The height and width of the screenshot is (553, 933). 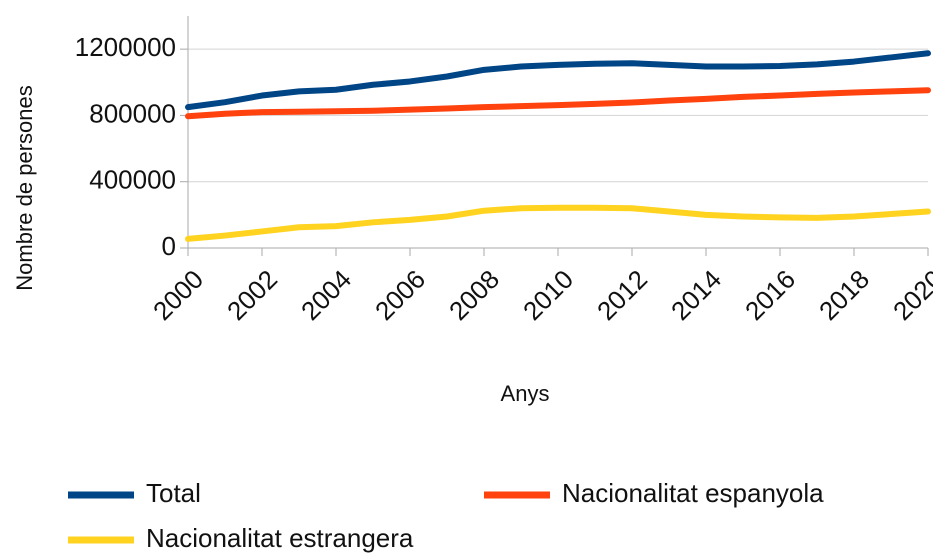 I want to click on x-tick-label: 2016, so click(x=770, y=295).